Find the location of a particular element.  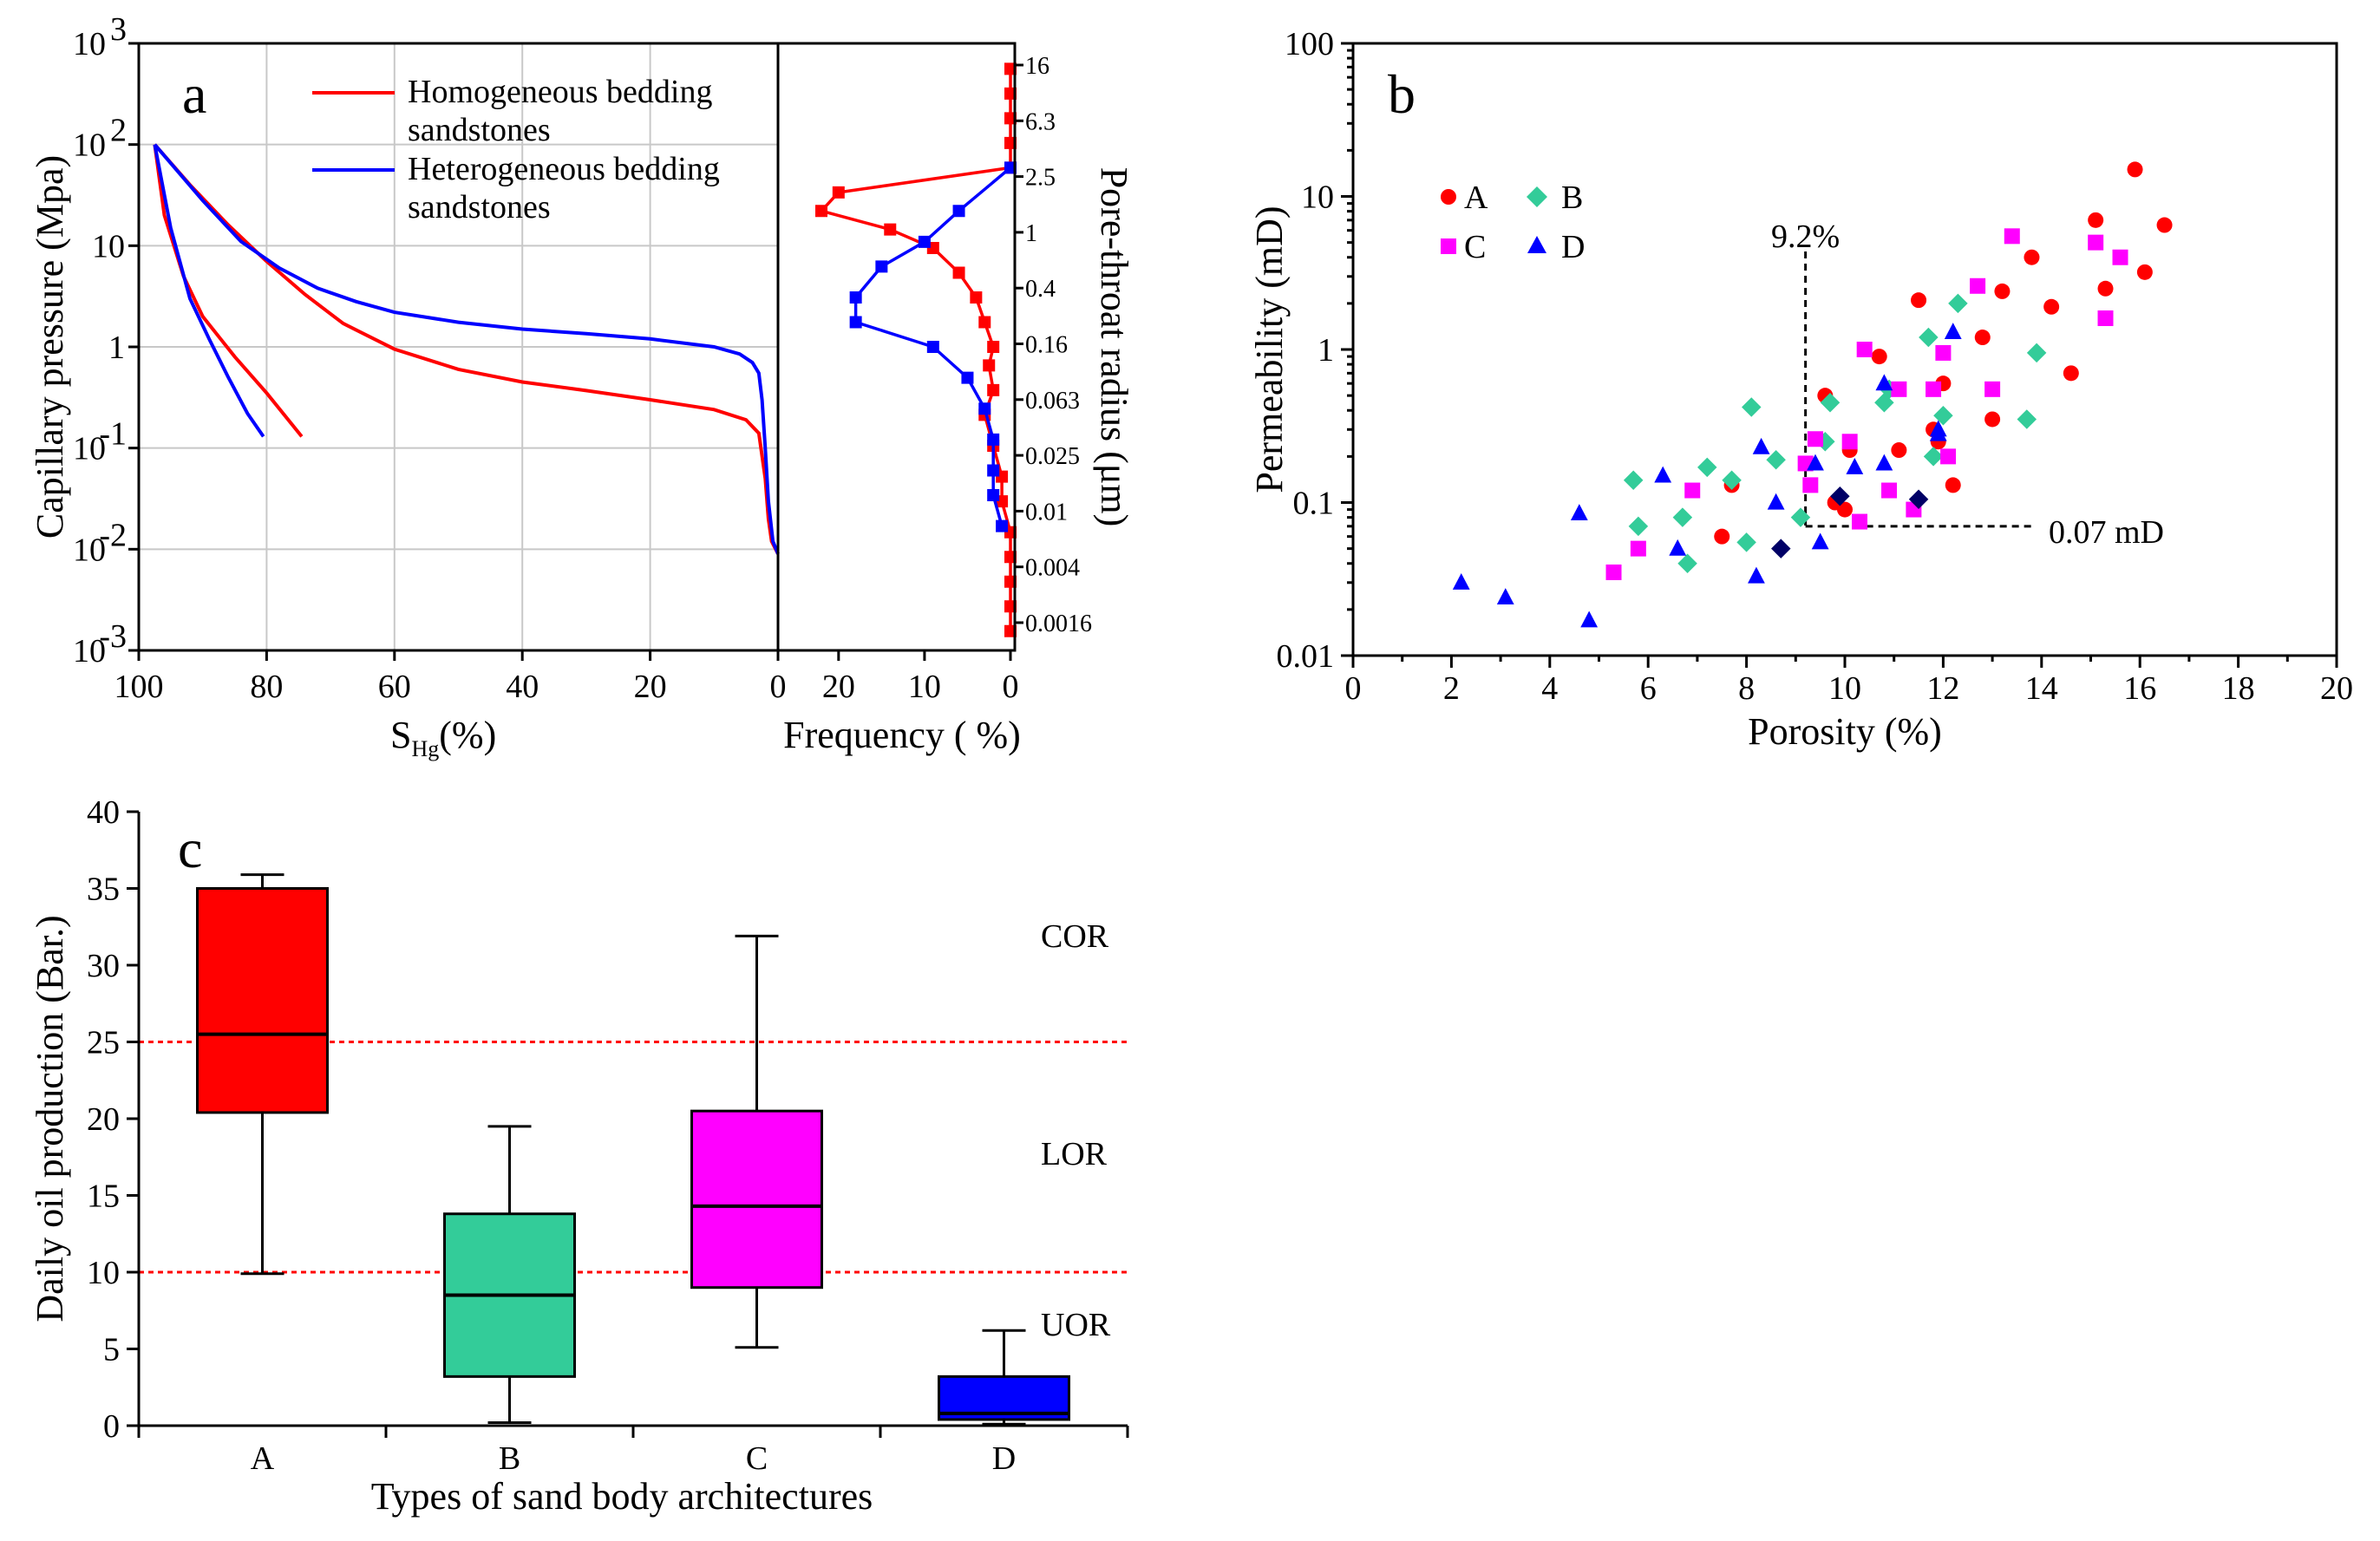

legend-label-b: B is located at coordinates (1572, 198).